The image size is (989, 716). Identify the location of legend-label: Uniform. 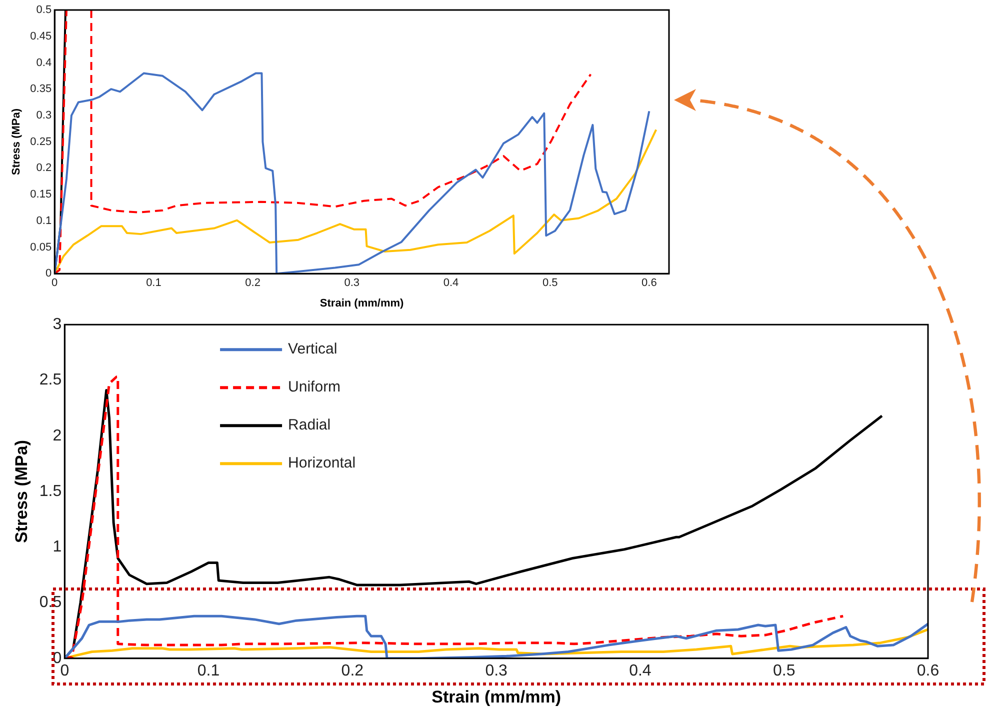
(314, 387).